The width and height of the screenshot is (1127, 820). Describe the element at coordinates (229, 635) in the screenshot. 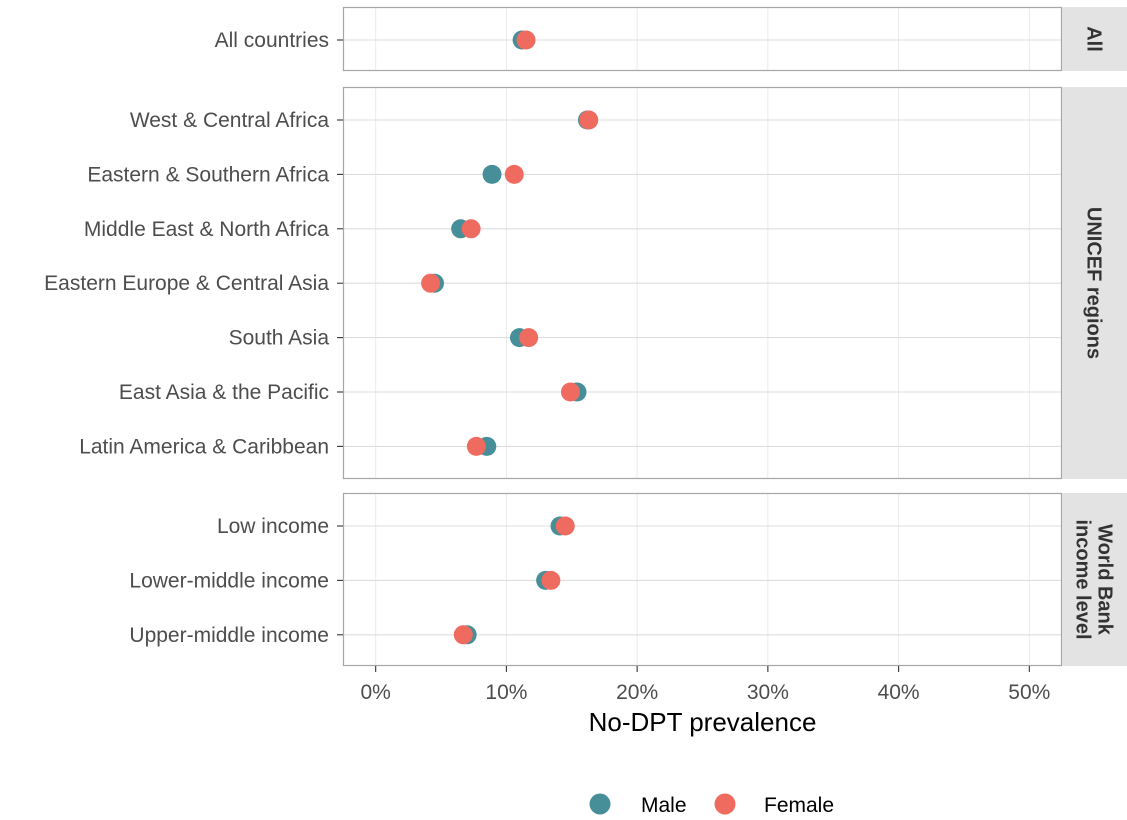

I see `category-label: Upper-middle income` at that location.